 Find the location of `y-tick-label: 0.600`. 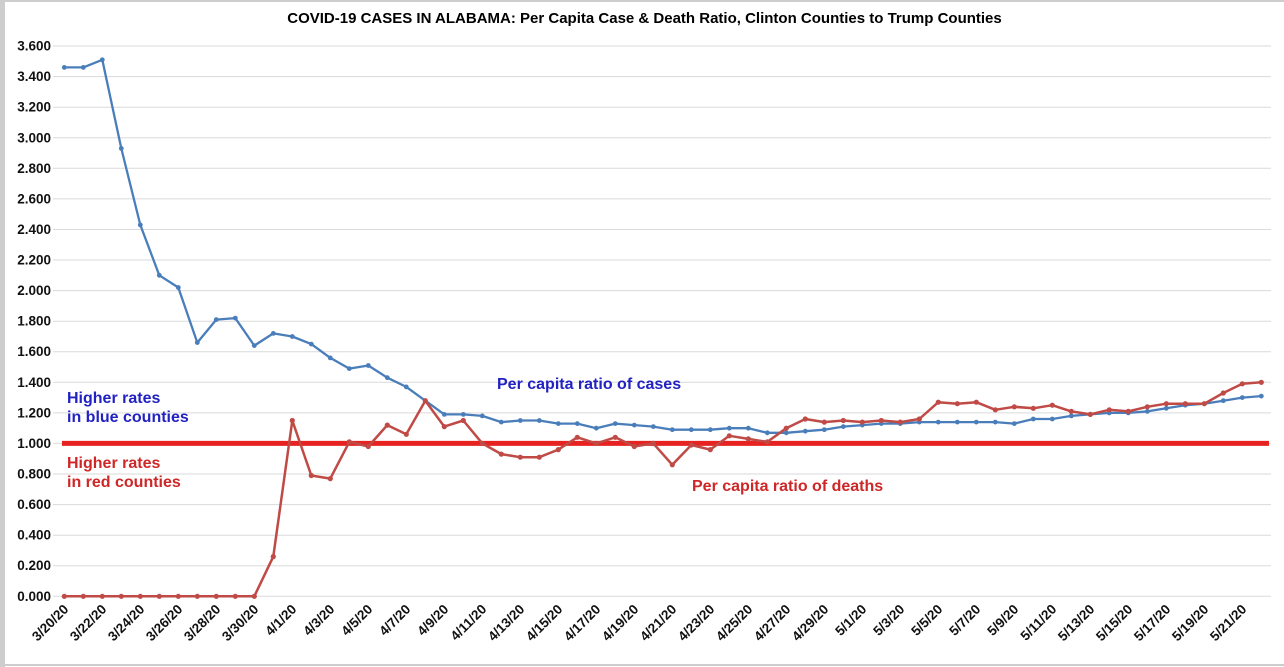

y-tick-label: 0.600 is located at coordinates (34, 504).